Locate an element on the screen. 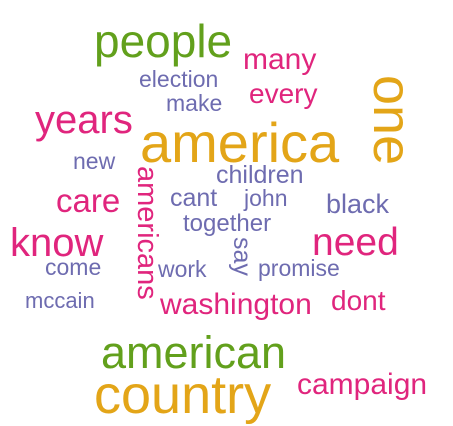 The width and height of the screenshot is (453, 426). word-come: come is located at coordinates (73, 267).